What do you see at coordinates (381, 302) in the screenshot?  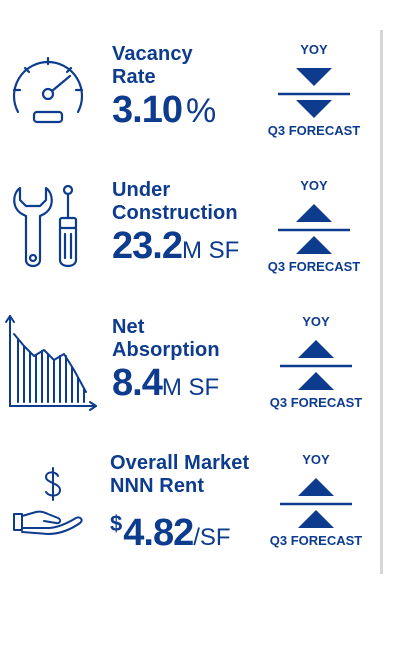 I see `vertical-divider` at bounding box center [381, 302].